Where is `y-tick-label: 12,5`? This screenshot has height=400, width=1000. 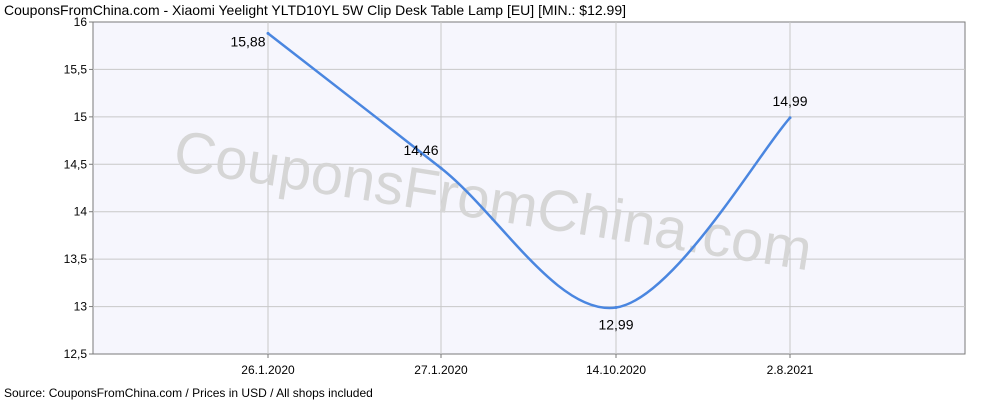
y-tick-label: 12,5 is located at coordinates (76, 354).